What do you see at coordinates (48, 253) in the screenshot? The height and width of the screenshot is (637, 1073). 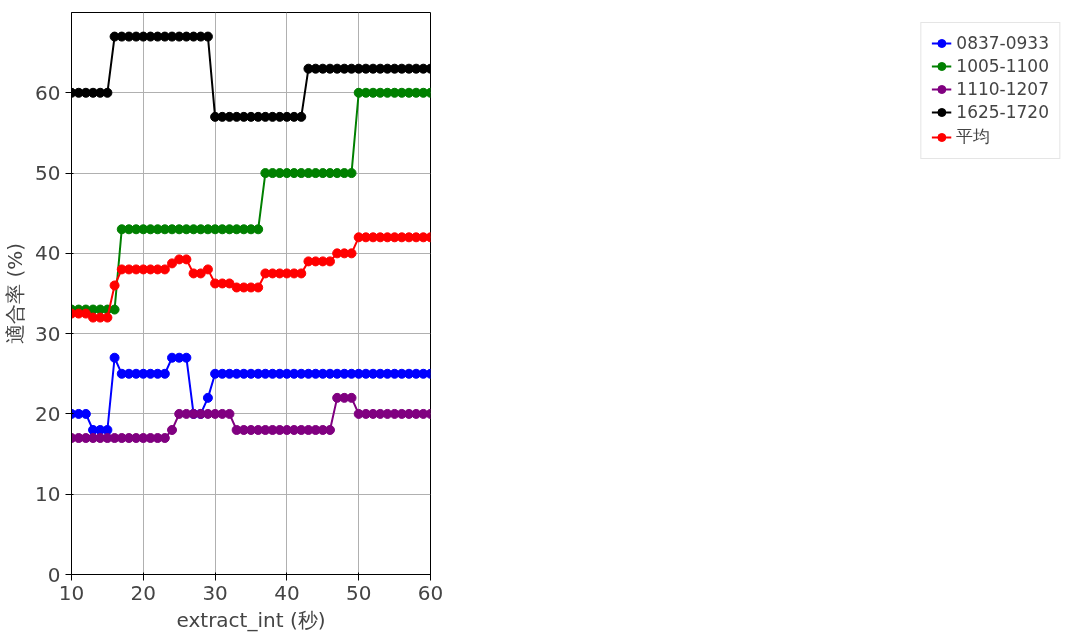 I see `y-tick-label: 40` at bounding box center [48, 253].